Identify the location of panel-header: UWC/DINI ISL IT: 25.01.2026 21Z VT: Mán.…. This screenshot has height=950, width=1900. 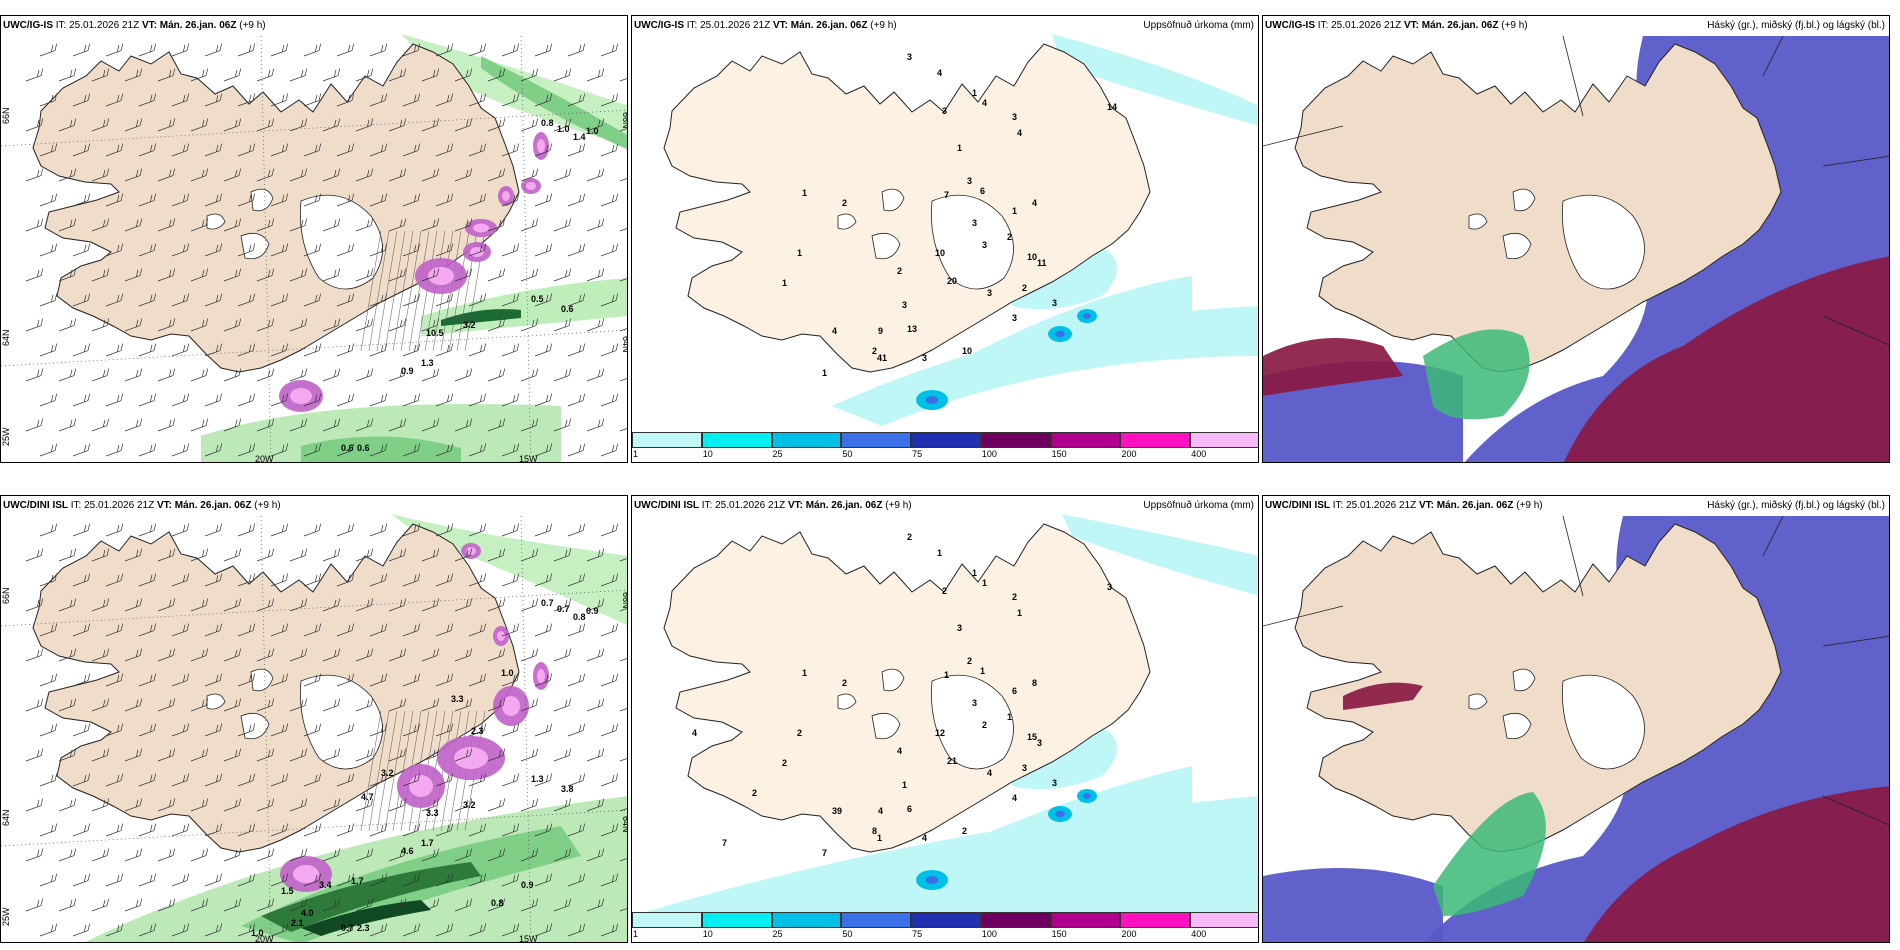
(1404, 505).